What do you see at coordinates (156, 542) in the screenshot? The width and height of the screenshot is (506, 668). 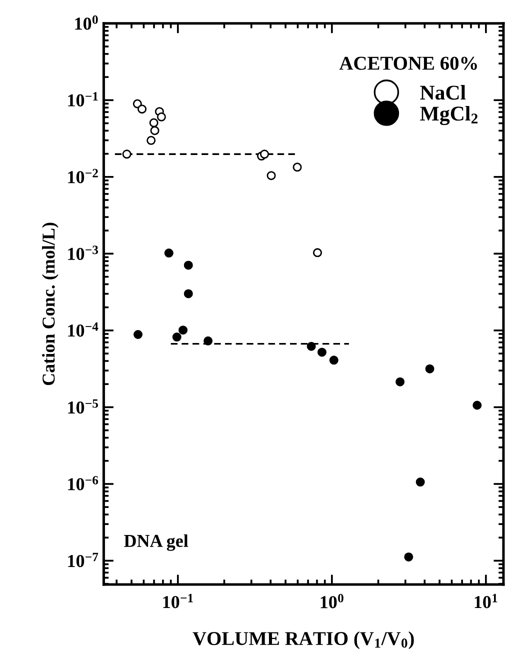 I see `annotation: DNA gel` at bounding box center [156, 542].